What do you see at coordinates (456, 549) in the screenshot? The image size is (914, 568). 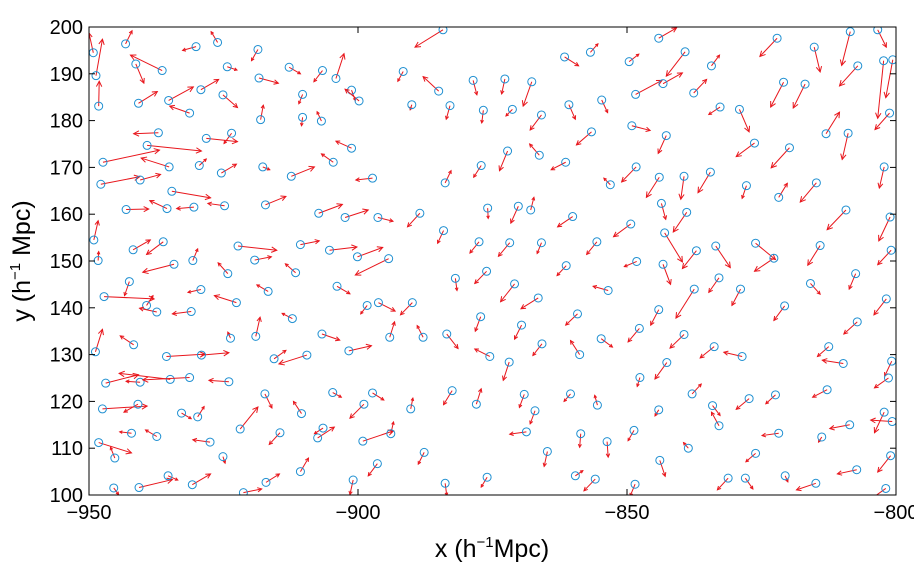 I see `x-axis-label-main: x (h` at bounding box center [456, 549].